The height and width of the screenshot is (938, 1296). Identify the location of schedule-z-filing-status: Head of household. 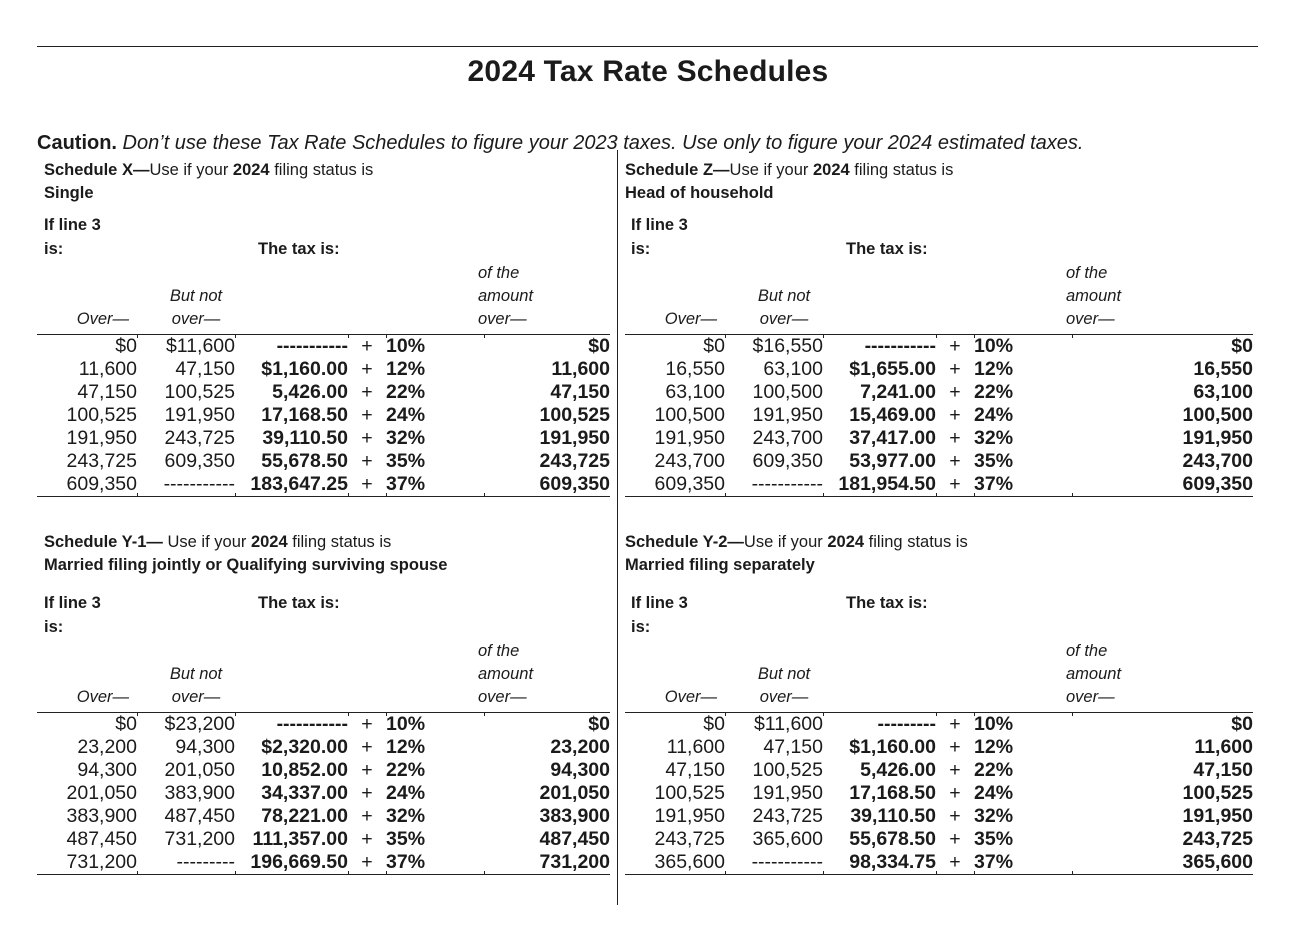
(699, 193).